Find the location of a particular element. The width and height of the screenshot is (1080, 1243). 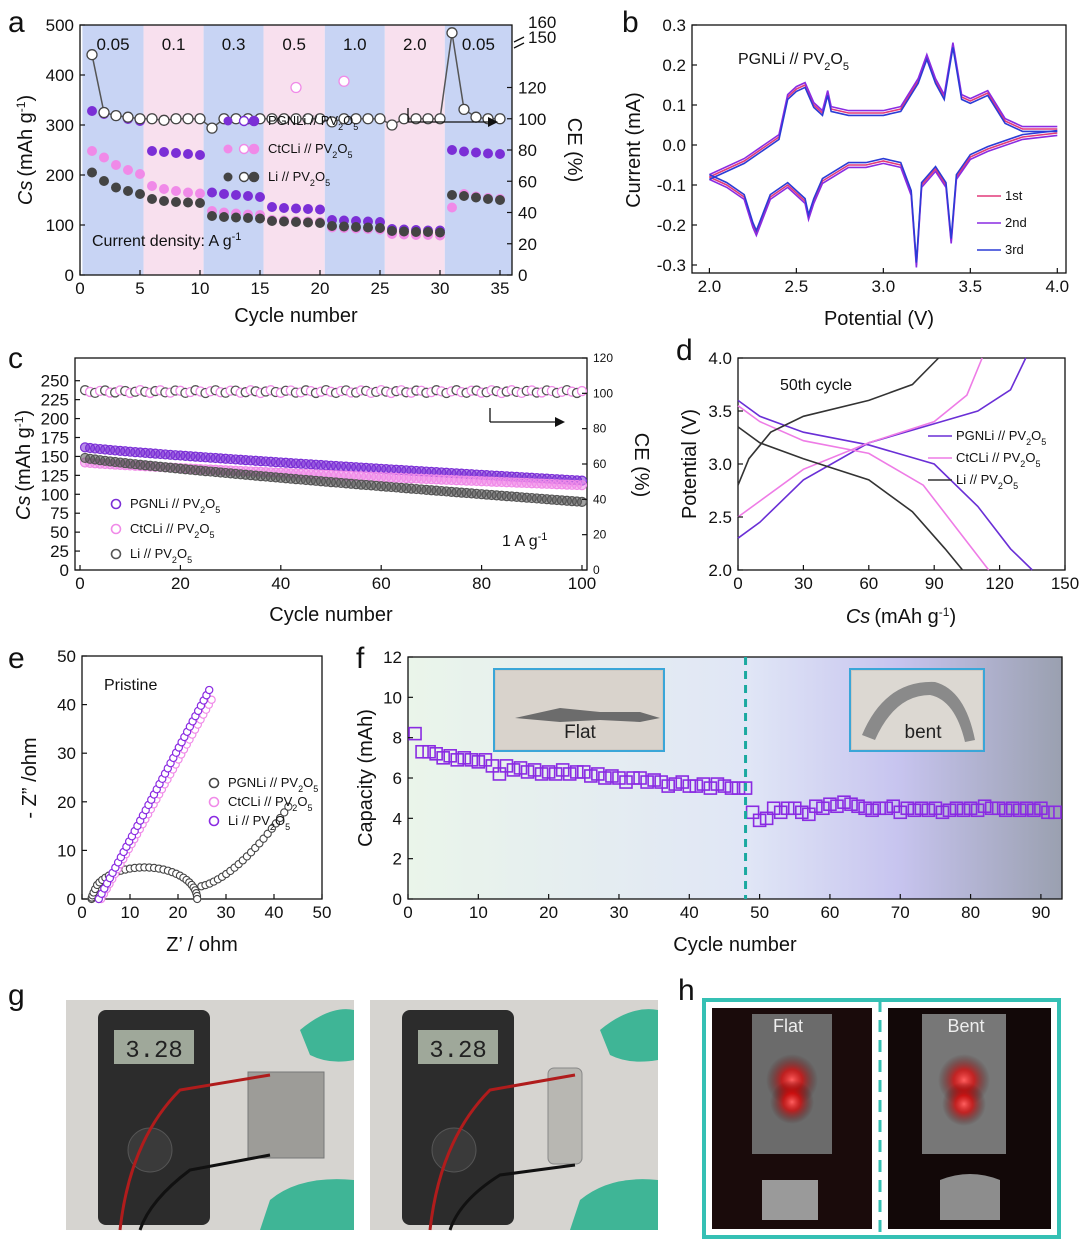

y-tick-label: 250 is located at coordinates (55, 381).